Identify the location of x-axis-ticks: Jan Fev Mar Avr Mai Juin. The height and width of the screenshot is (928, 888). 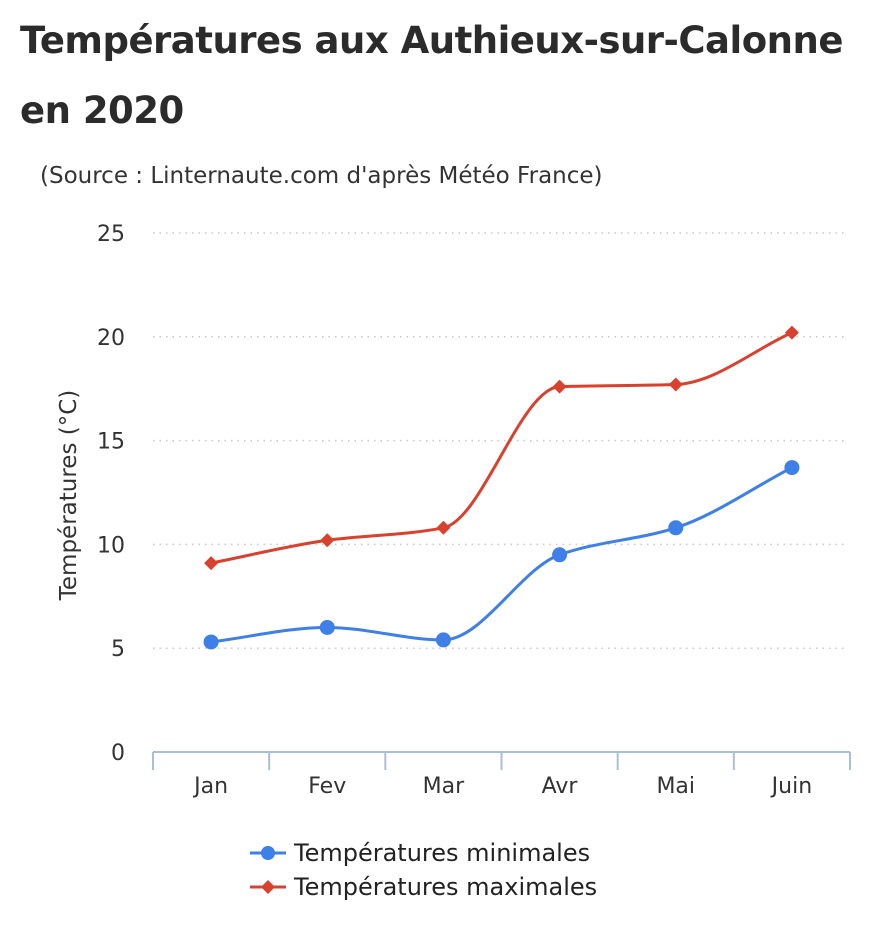
(502, 786).